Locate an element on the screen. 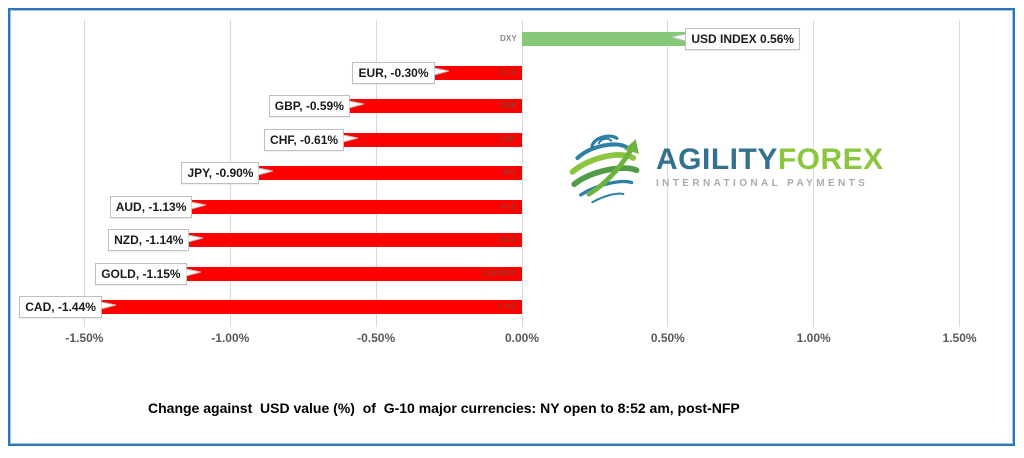 The image size is (1024, 458). data-label-chf: CHF, -0.61% is located at coordinates (311, 139).